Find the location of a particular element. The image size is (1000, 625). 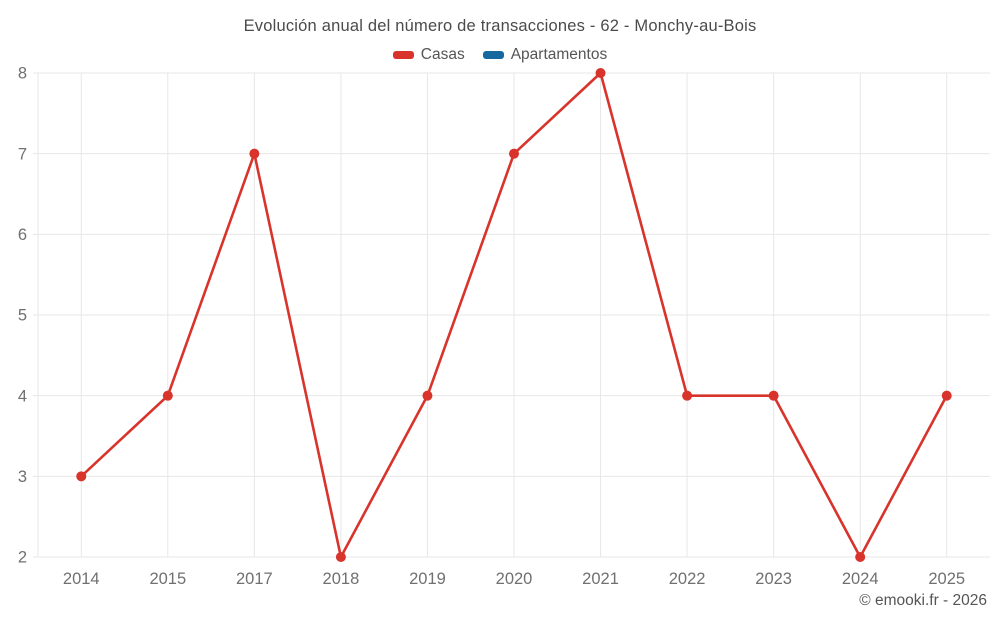

x-axis-tick-label: 2022 is located at coordinates (687, 579).